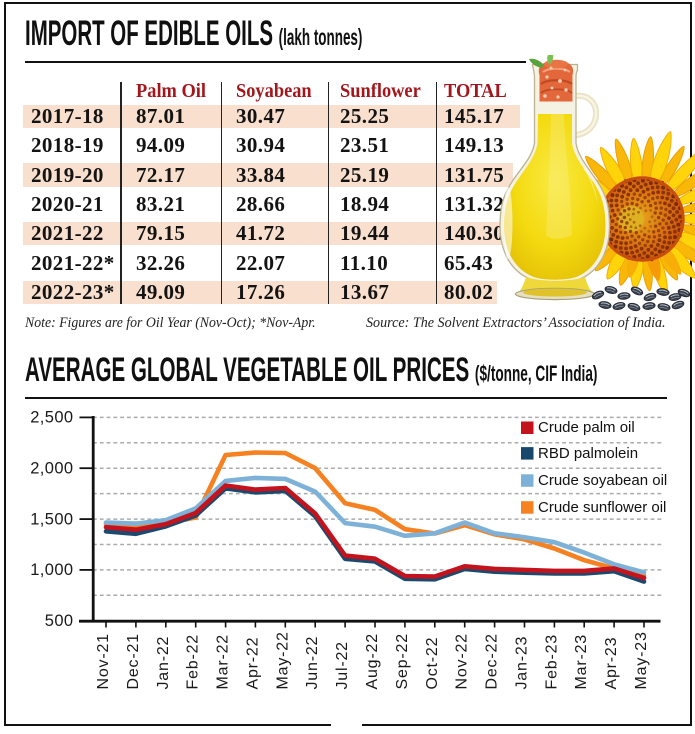  I want to click on svg-text: Mar-22, so click(223, 661).